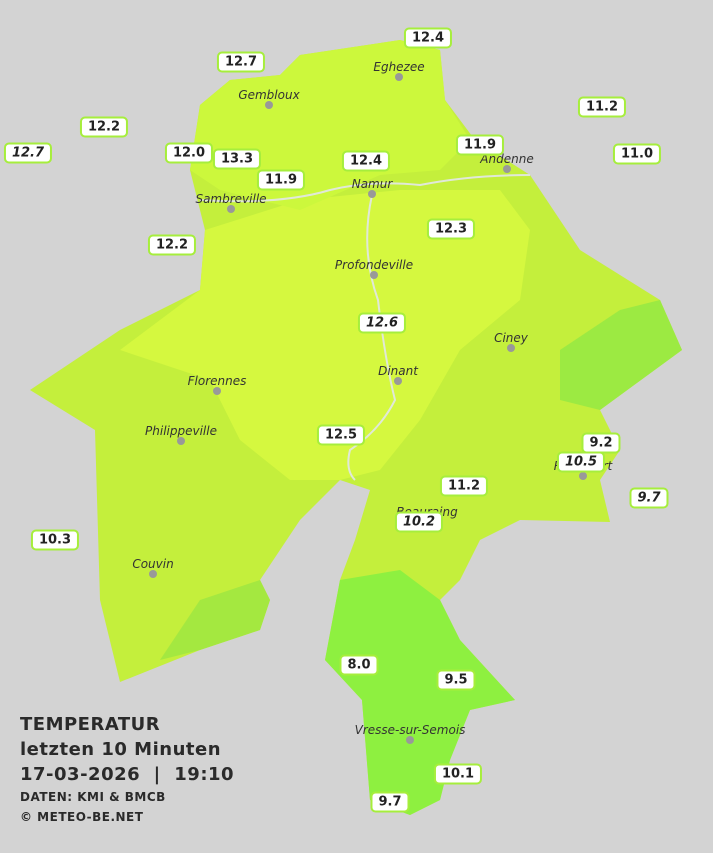 The image size is (713, 853). Describe the element at coordinates (359, 665) in the screenshot. I see `temperature-label: 8.0` at that location.